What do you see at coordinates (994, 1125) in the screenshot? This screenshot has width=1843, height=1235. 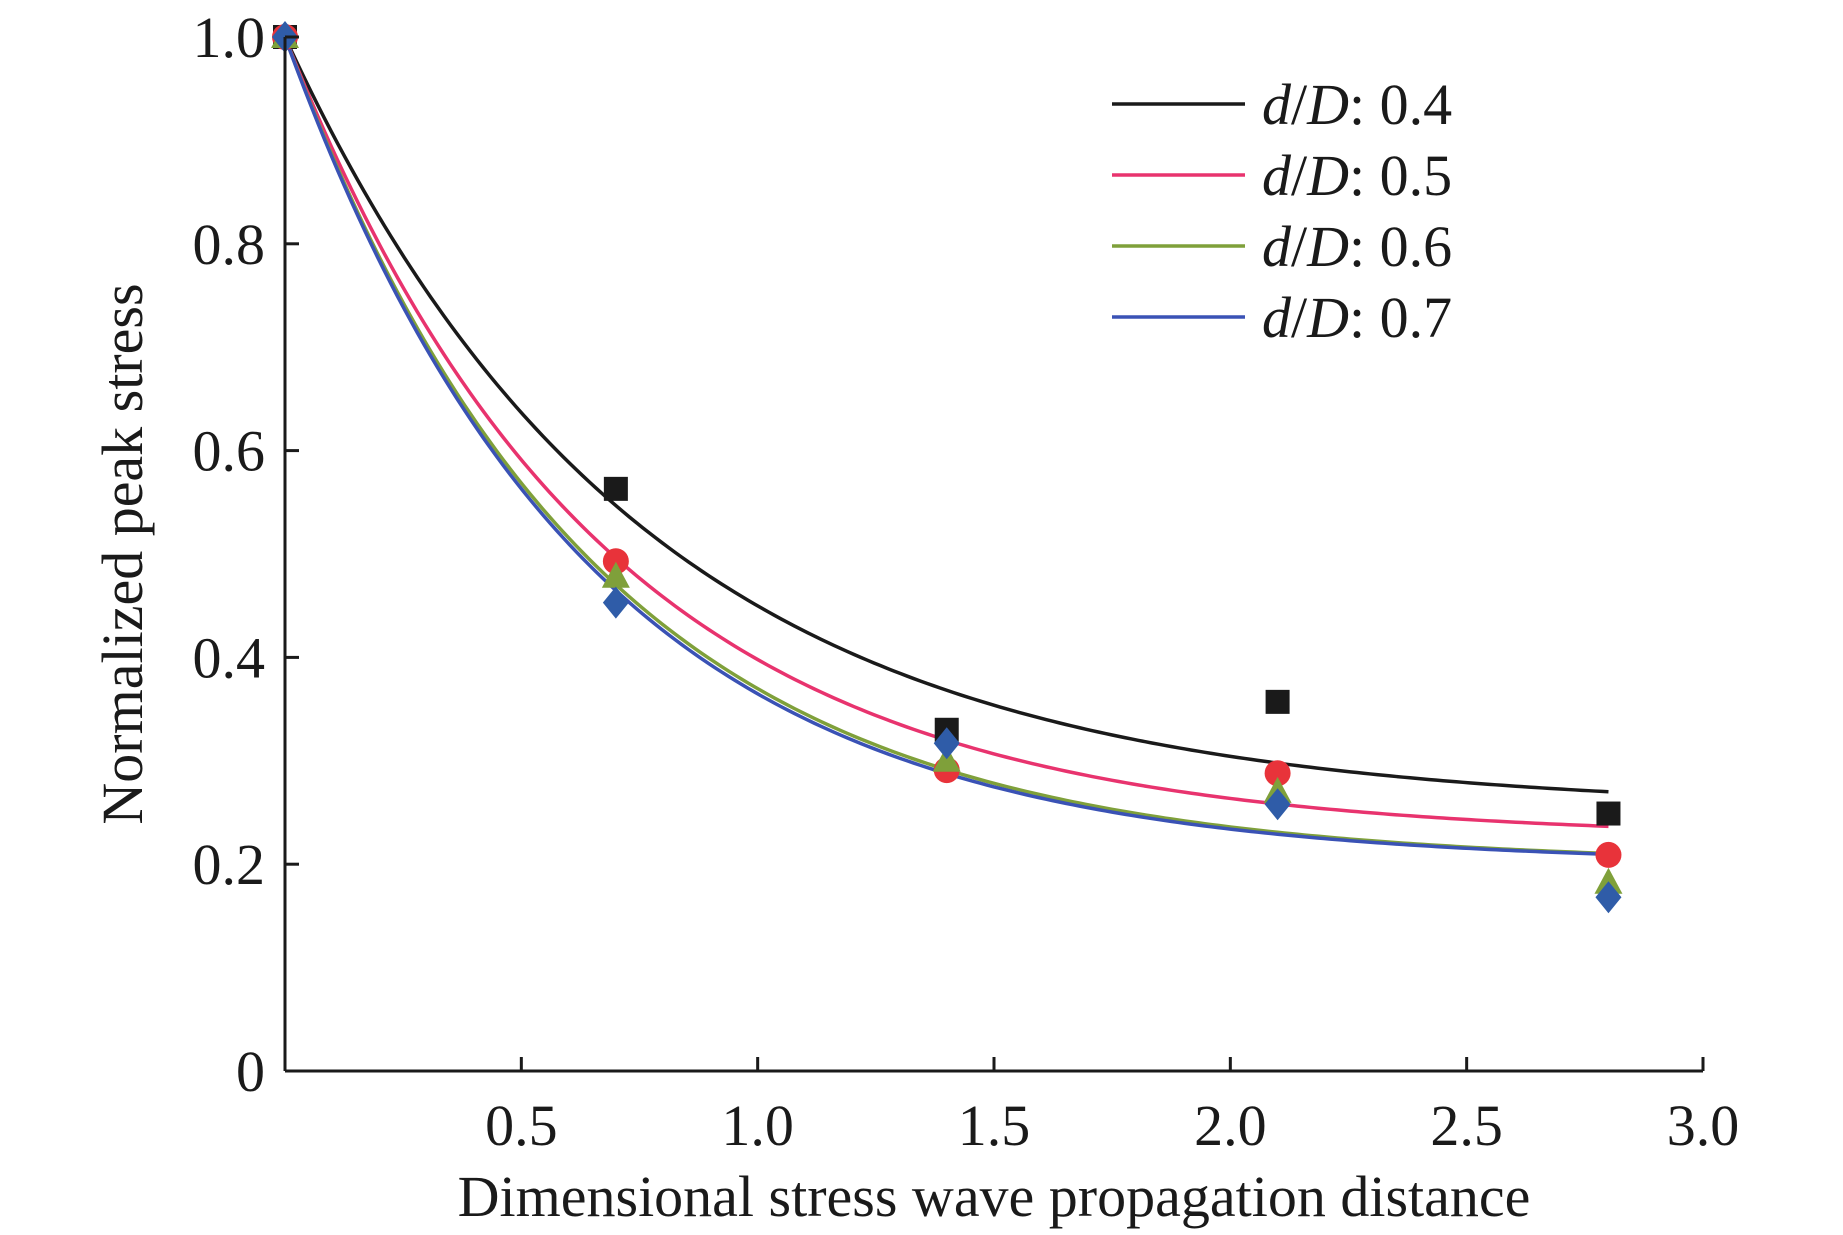 I see `x-tick-label: 1.5` at bounding box center [994, 1125].